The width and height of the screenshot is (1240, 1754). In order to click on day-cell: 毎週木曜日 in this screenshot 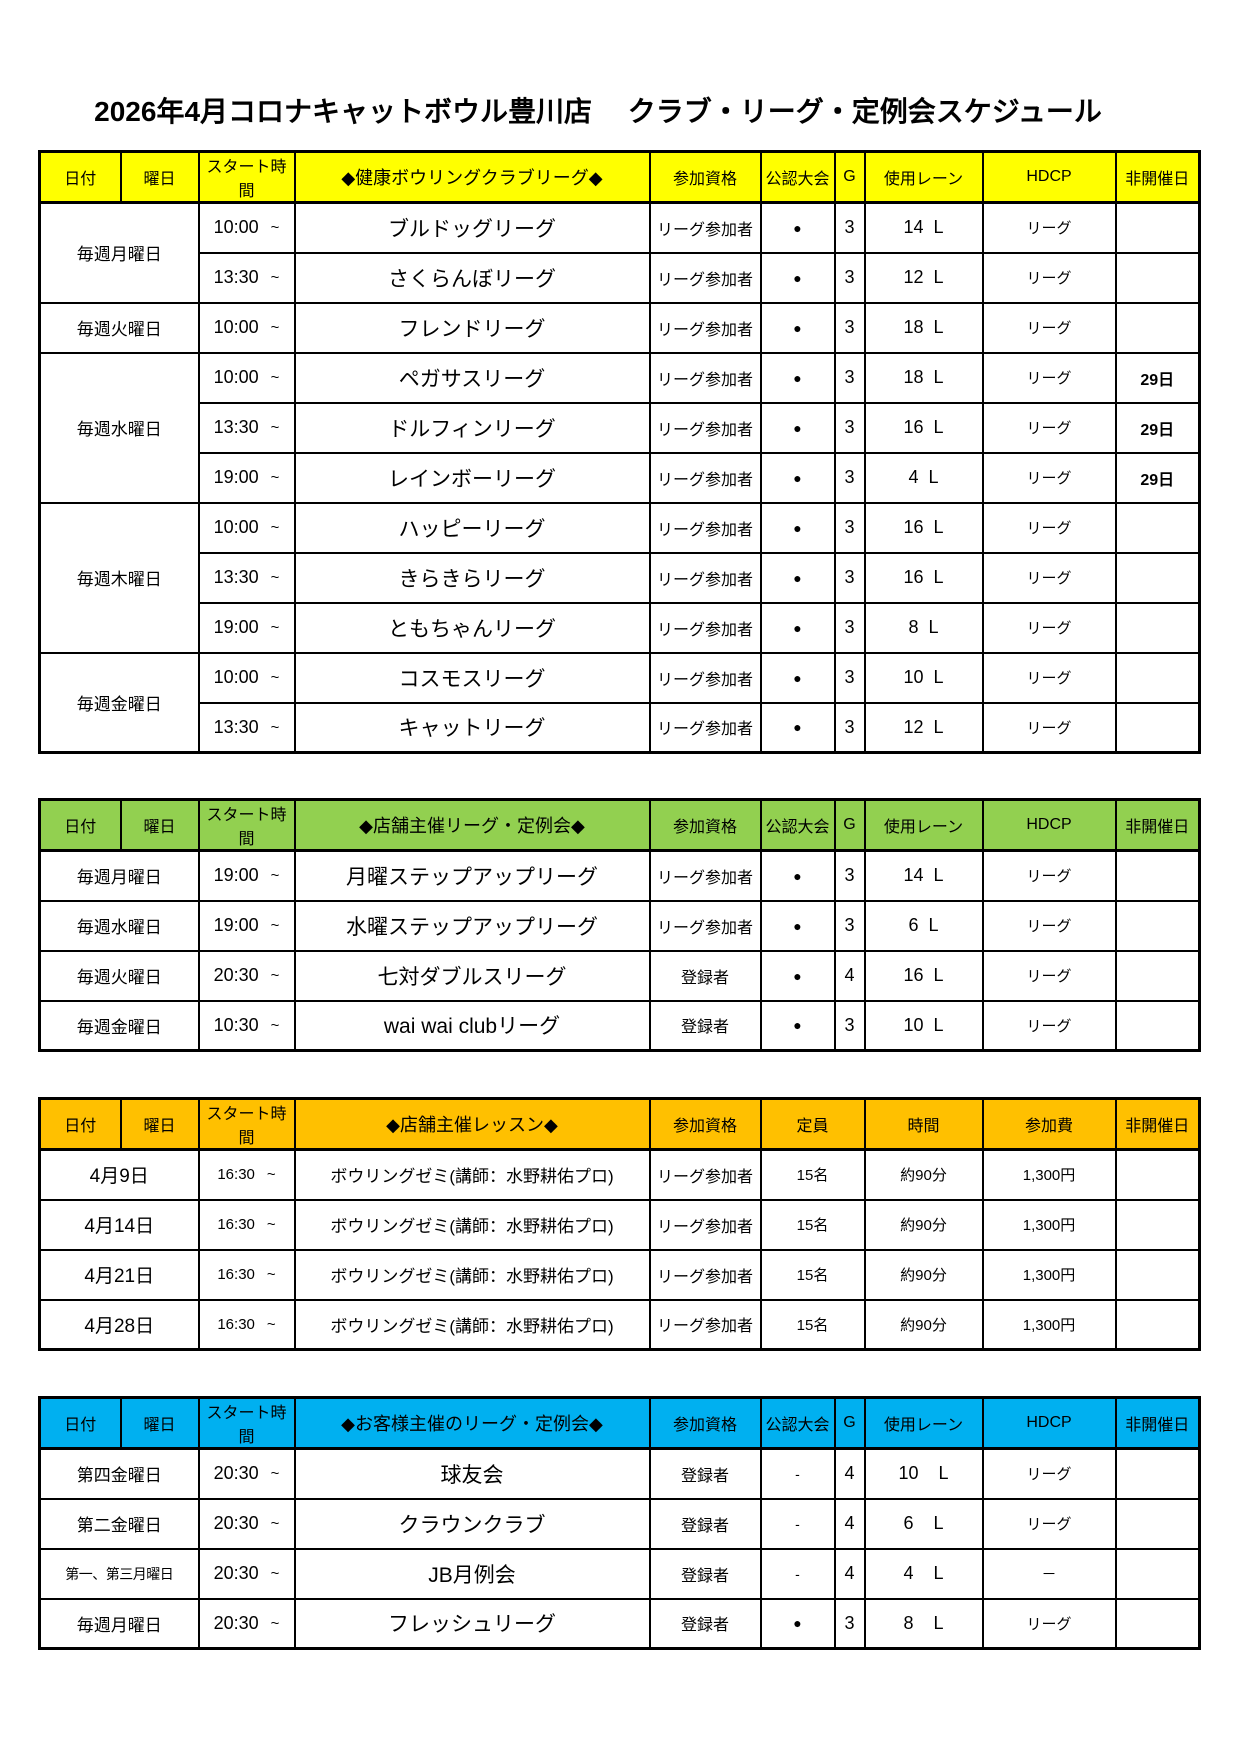, I will do `click(119, 577)`.